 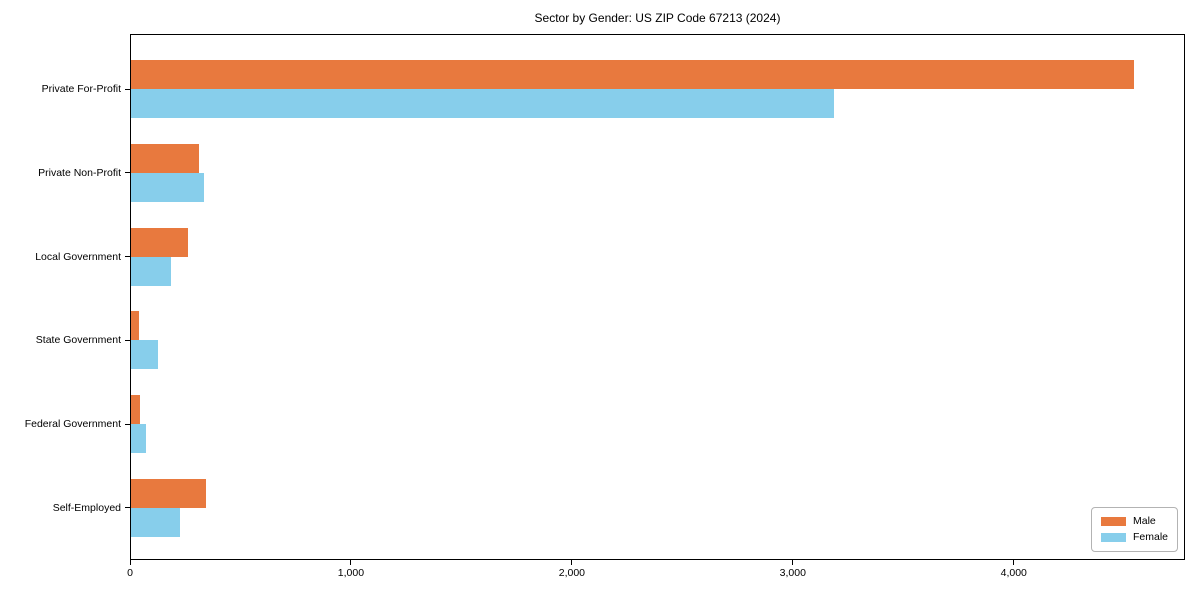 I want to click on x-axis-tick-label: 3,000, so click(x=792, y=573).